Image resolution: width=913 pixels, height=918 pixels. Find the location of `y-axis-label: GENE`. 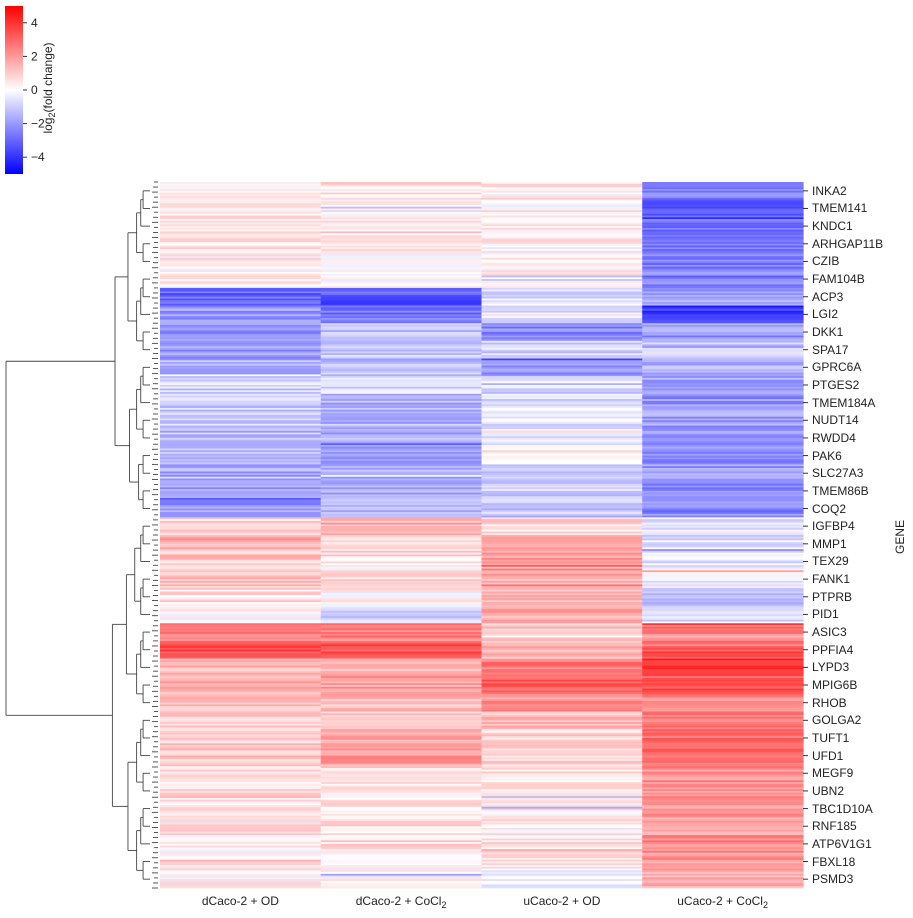

y-axis-label: GENE is located at coordinates (900, 537).